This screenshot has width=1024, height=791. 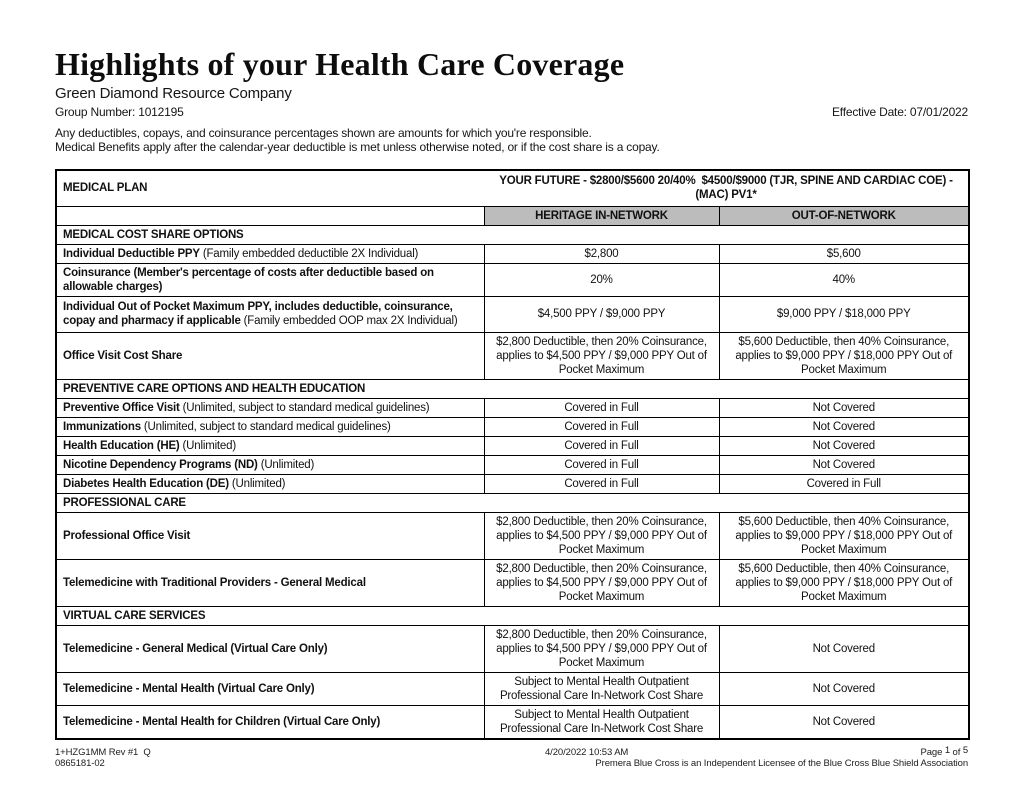 I want to click on benefit-label-cell: Office Visit Cost Share, so click(x=270, y=355).